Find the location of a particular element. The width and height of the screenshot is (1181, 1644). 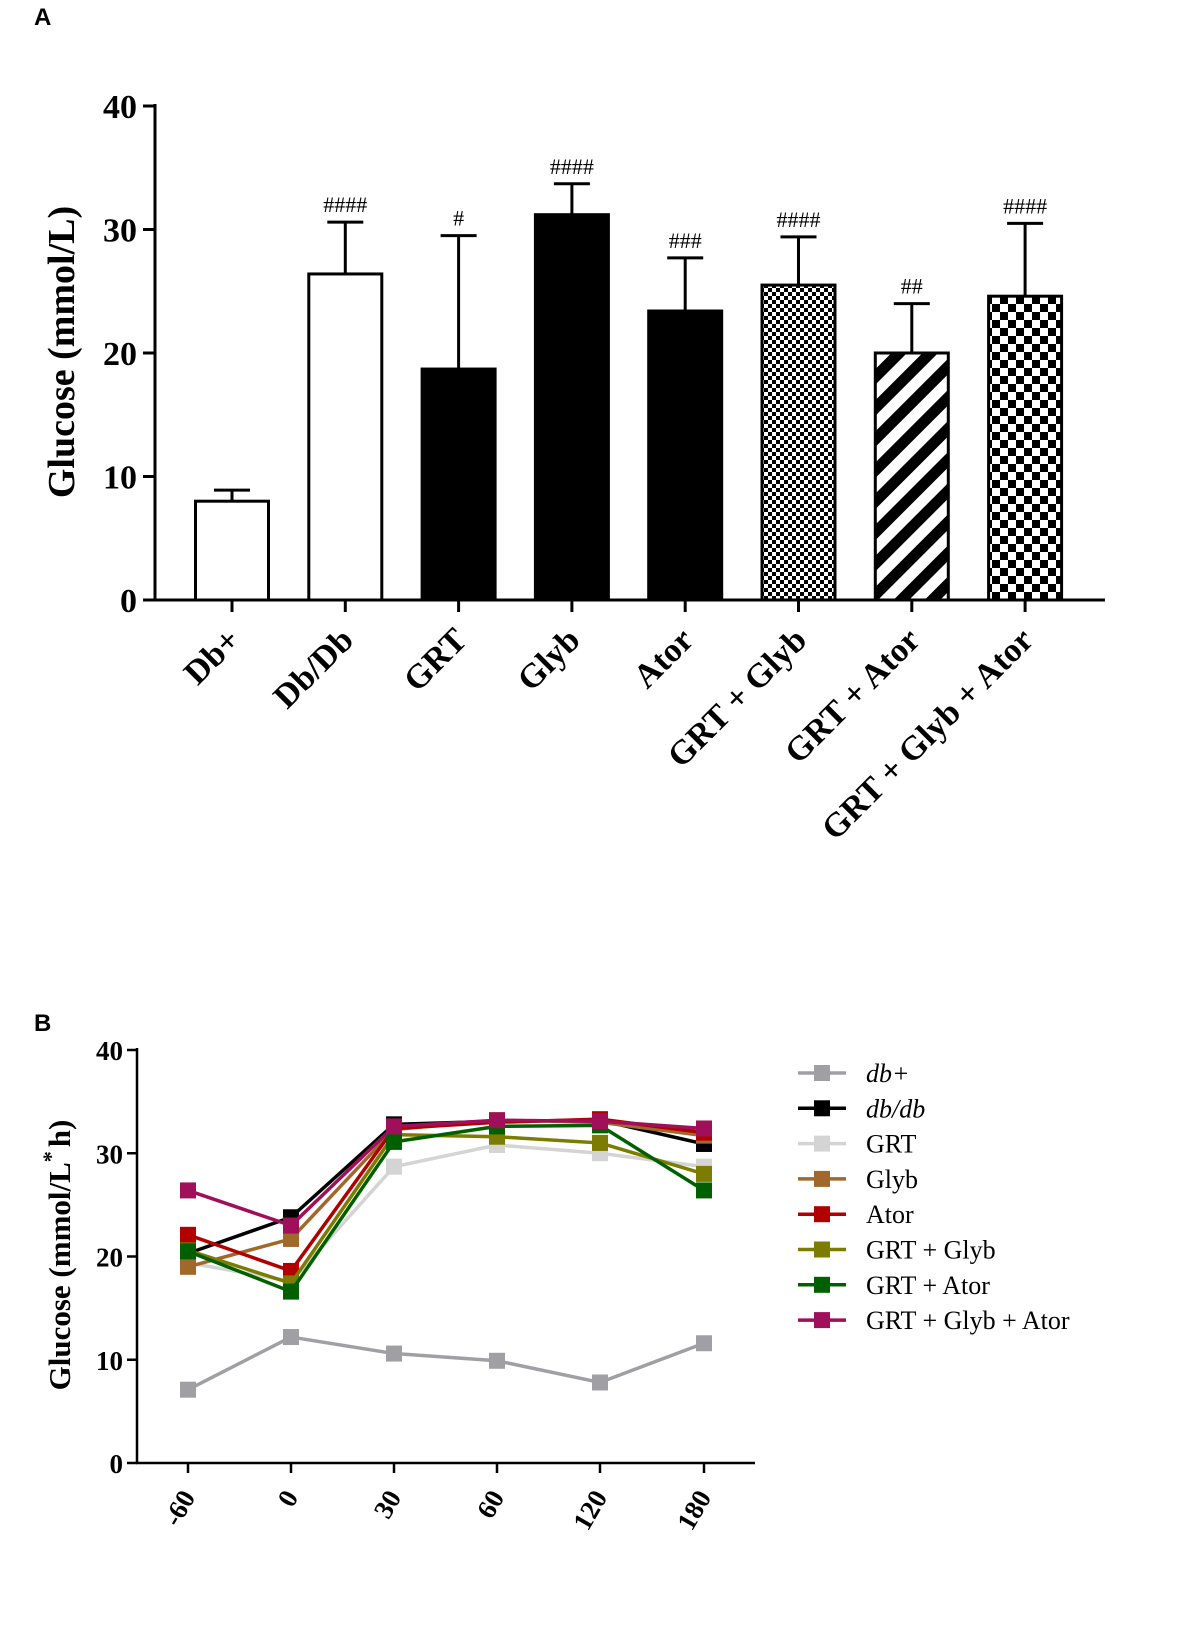

significance-label: # is located at coordinates (458, 218).